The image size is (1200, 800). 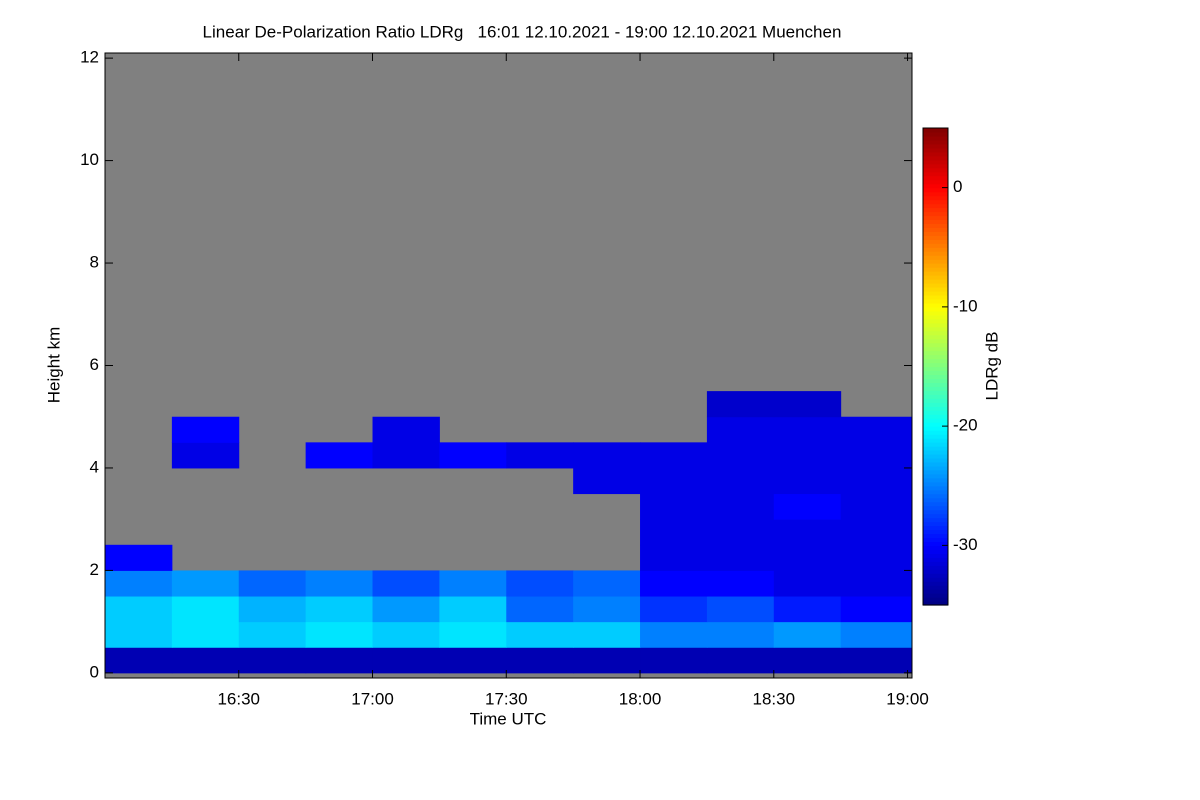 I want to click on colorbar-tick-label: -30, so click(x=965, y=544).